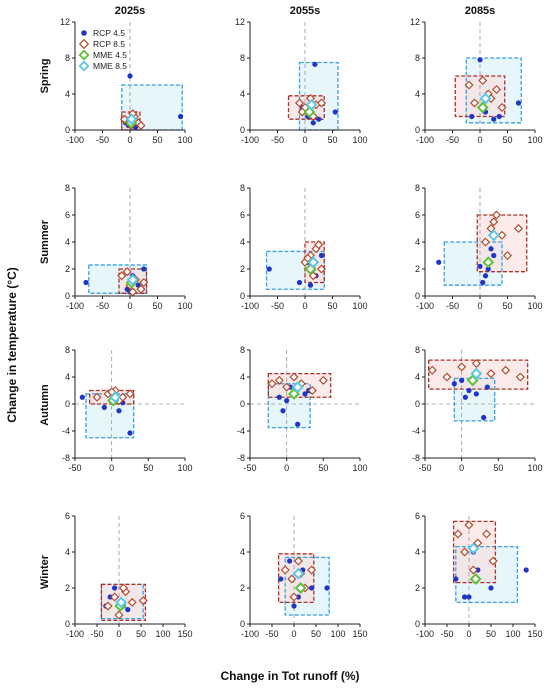  Describe the element at coordinates (102, 66) in the screenshot. I see `legend-item-mme85: MME 8.5` at that location.